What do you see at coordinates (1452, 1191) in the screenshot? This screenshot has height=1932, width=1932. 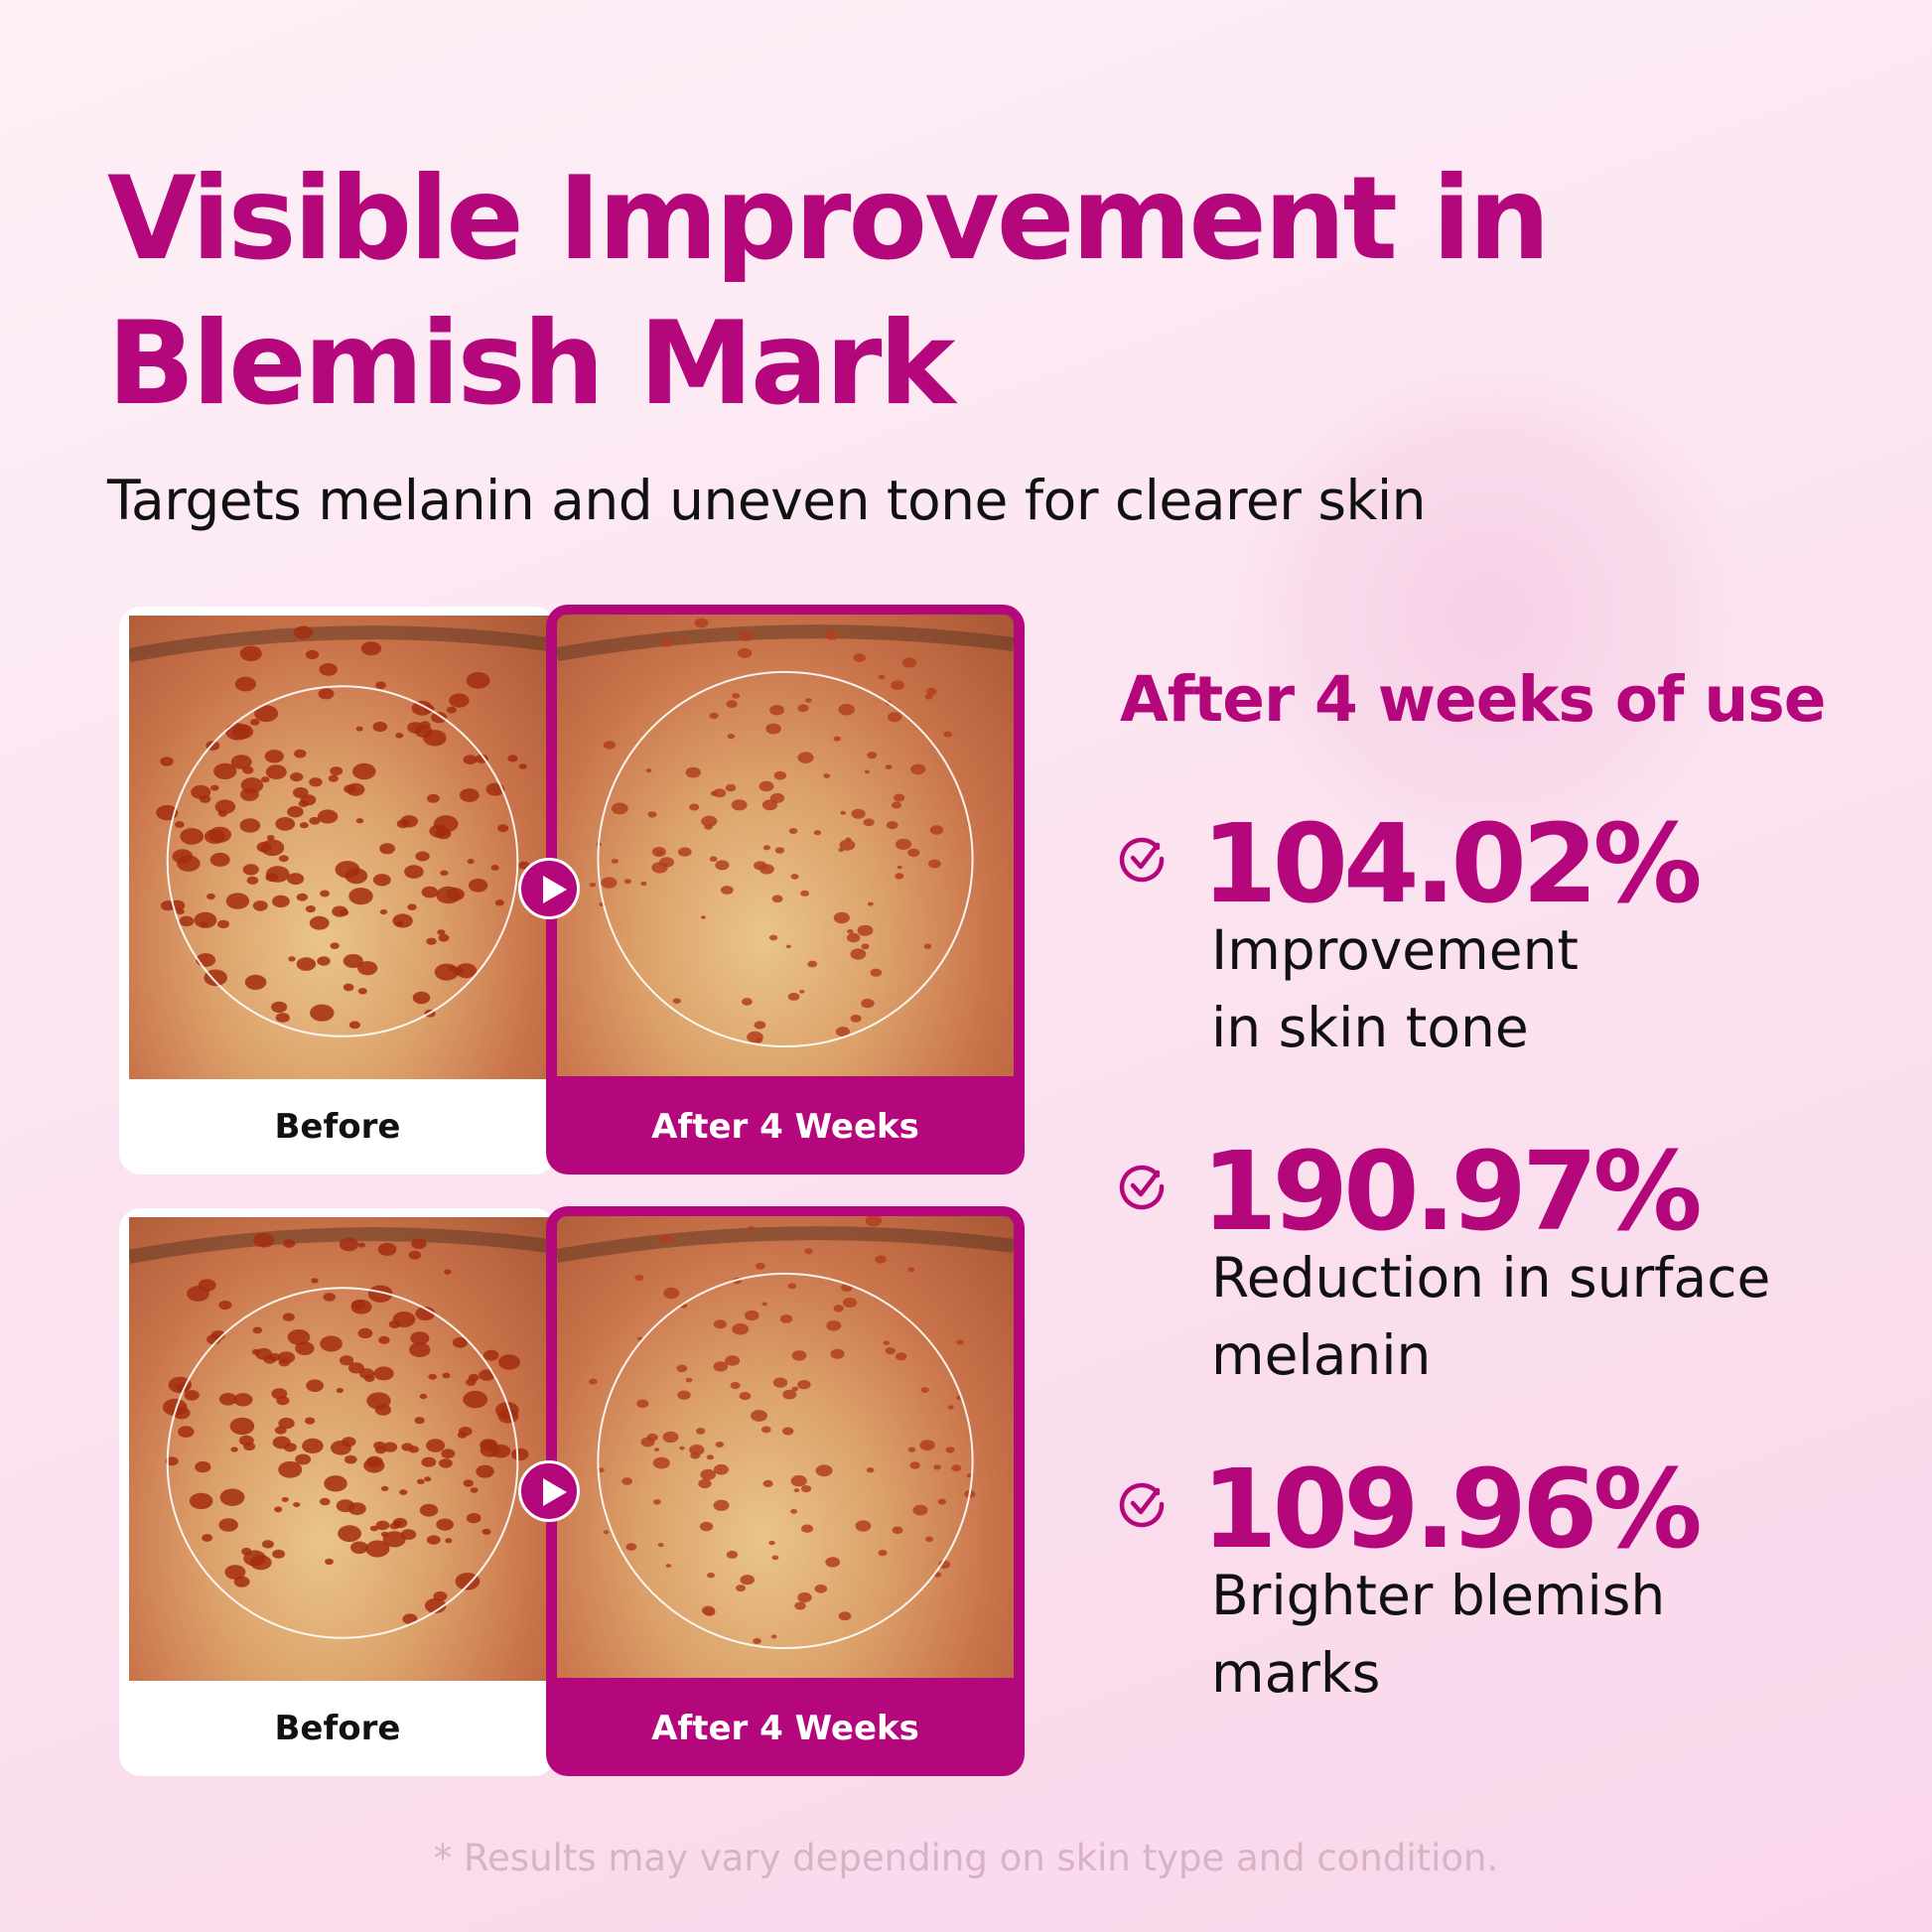 I see `stat-value: 190.97%` at bounding box center [1452, 1191].